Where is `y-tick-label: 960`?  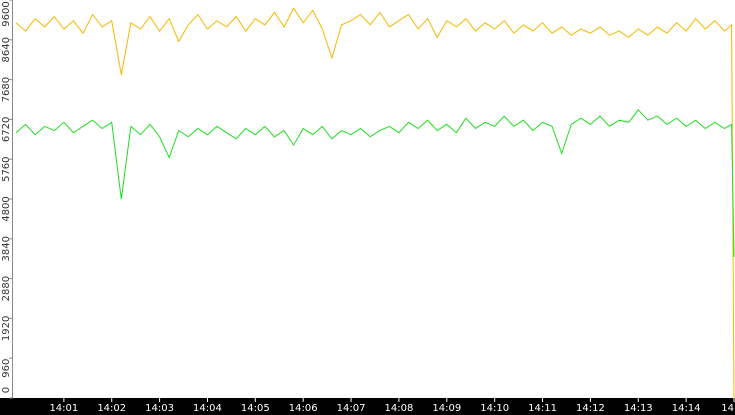
y-tick-label: 960 is located at coordinates (6, 368).